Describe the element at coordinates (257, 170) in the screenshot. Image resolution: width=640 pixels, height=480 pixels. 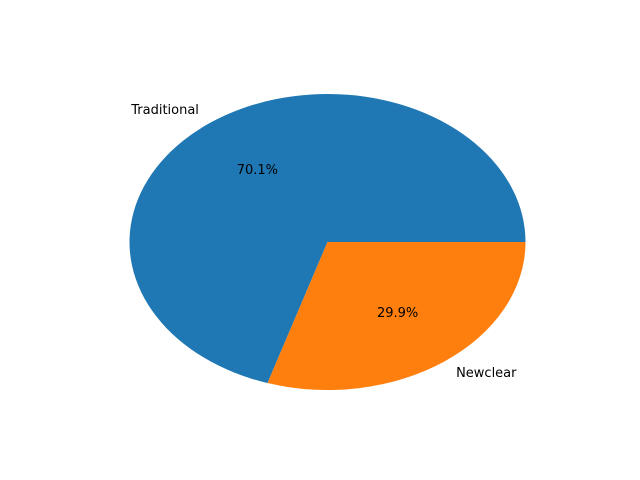
I see `percent-label-traditional: 70.1%` at that location.